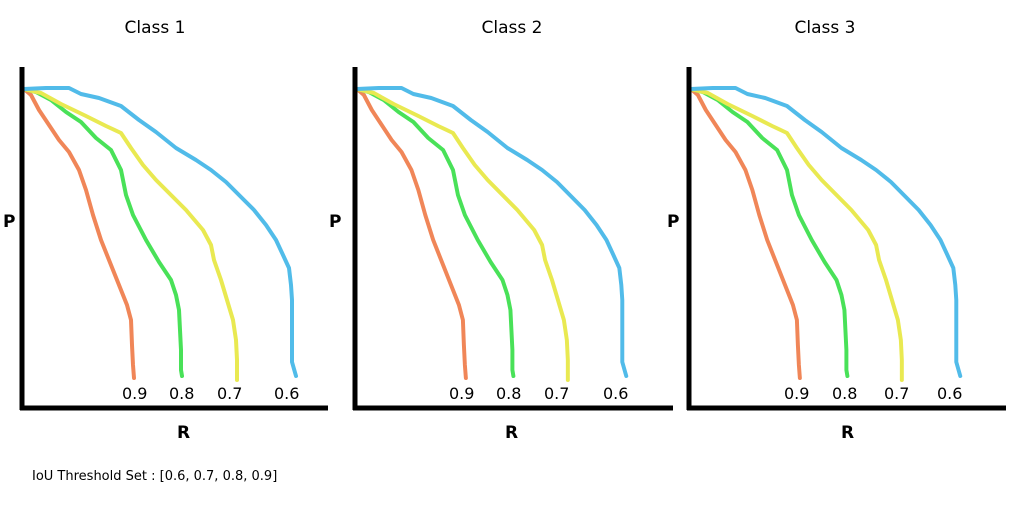 The image size is (1024, 508). What do you see at coordinates (615, 393) in the screenshot?
I see `panel-2-tick-0.6: 0.6` at bounding box center [615, 393].